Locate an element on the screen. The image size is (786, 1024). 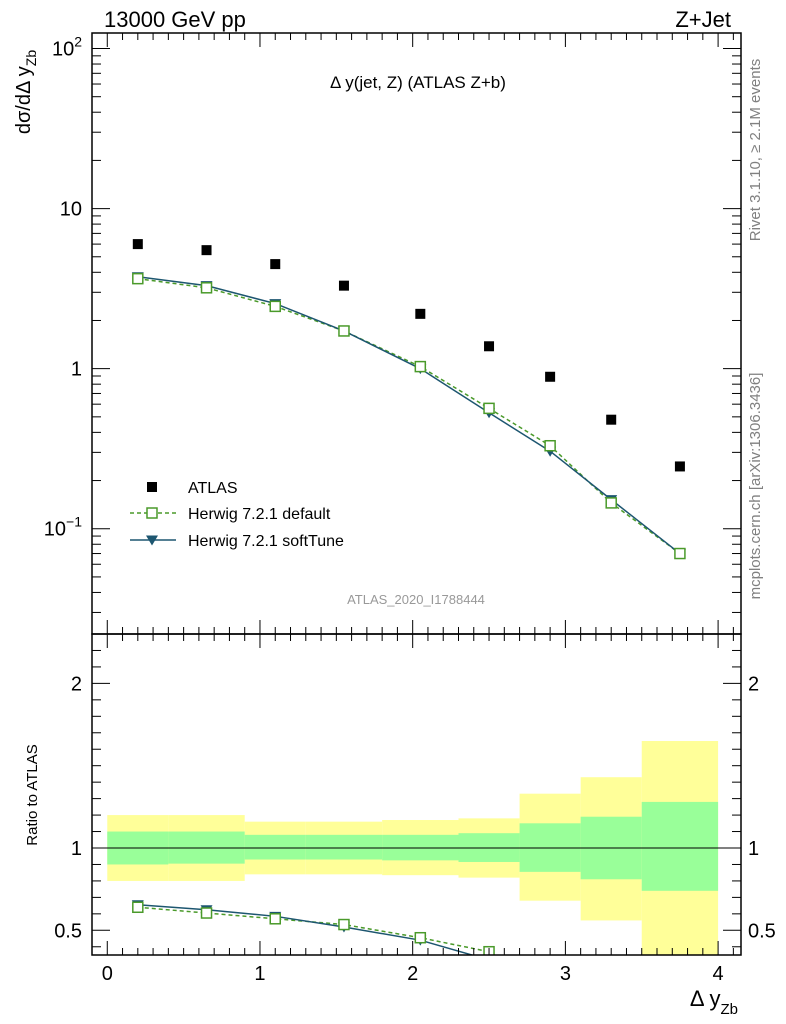
legend-label-0: ATLAS is located at coordinates (213, 488).